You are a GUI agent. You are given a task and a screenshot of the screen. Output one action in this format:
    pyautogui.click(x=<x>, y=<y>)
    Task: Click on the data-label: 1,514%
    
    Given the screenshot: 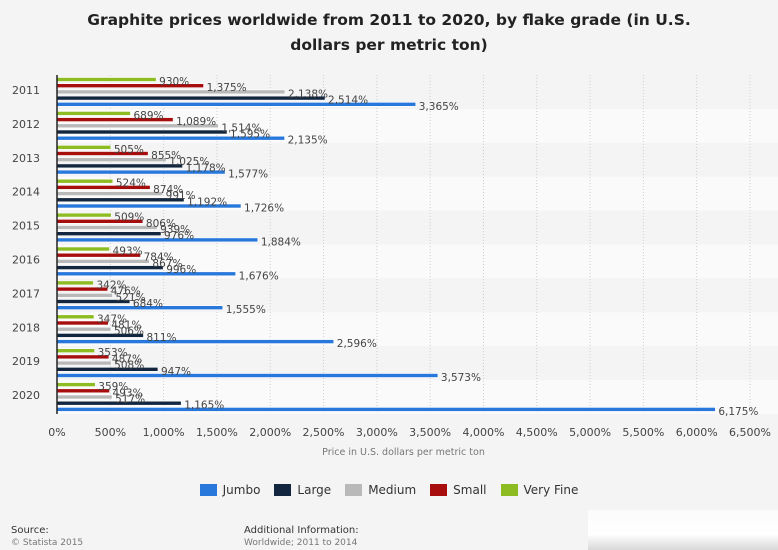 What is the action you would take?
    pyautogui.click(x=241, y=128)
    